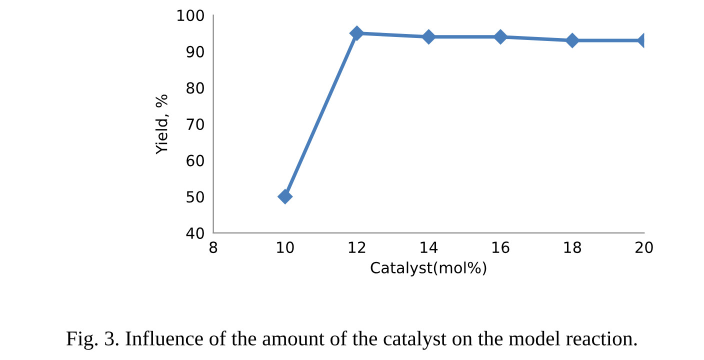  I want to click on x-tick-label: 10, so click(285, 248).